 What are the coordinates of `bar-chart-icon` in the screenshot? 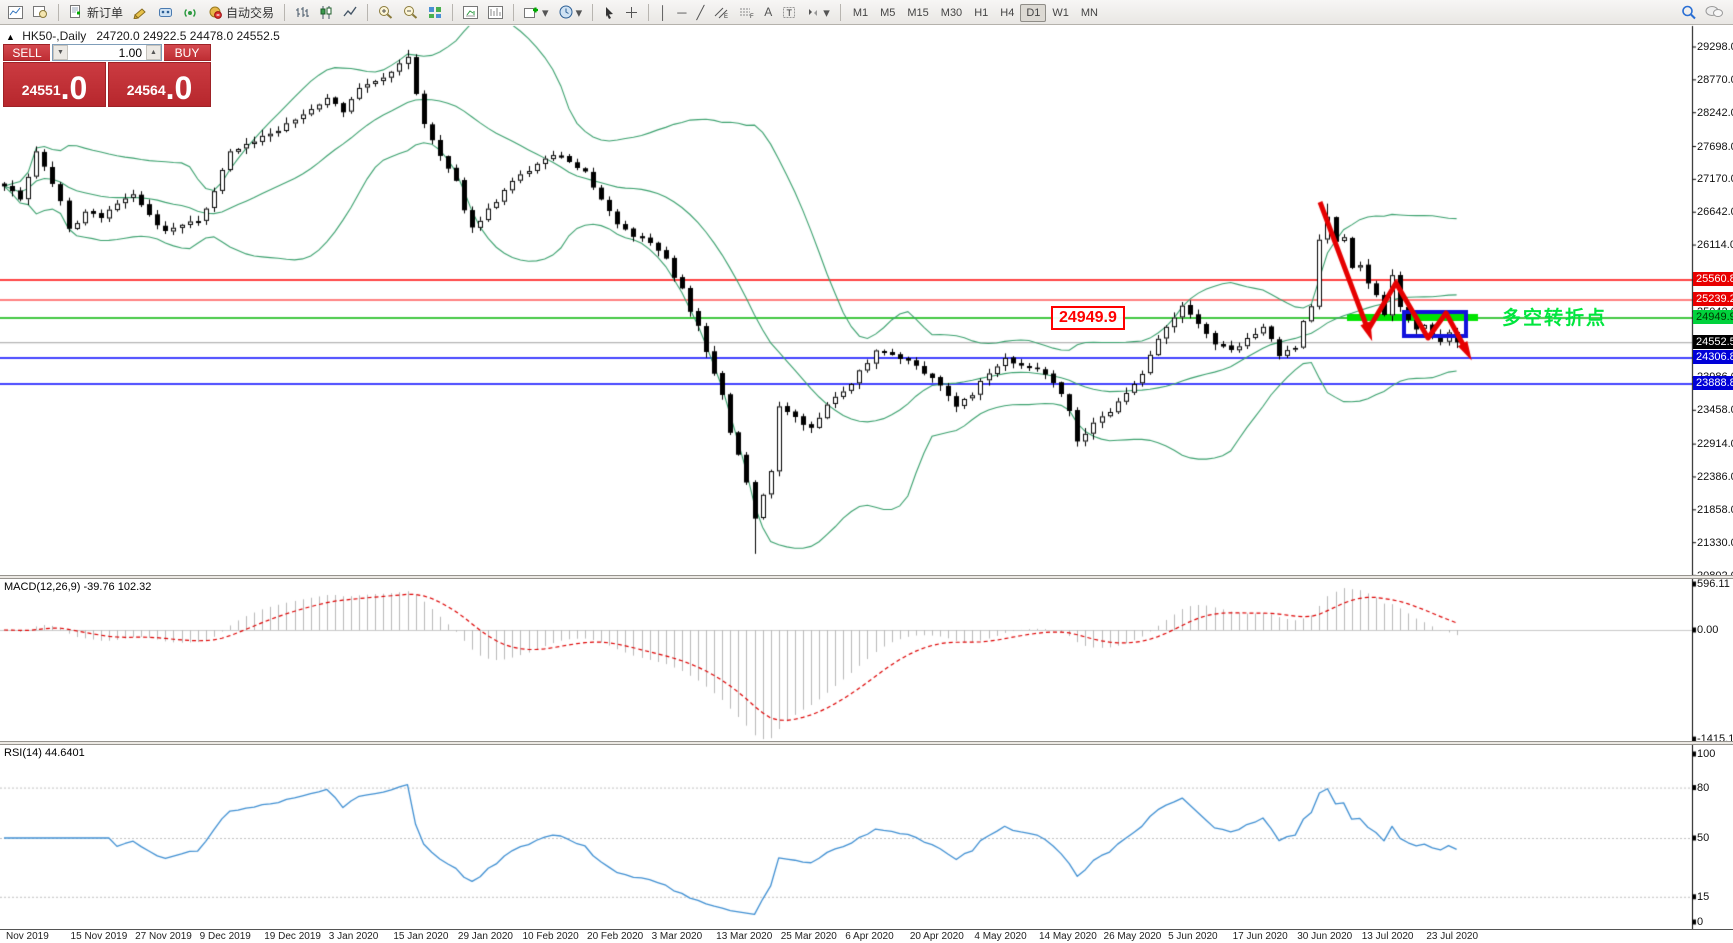 It's located at (302, 12).